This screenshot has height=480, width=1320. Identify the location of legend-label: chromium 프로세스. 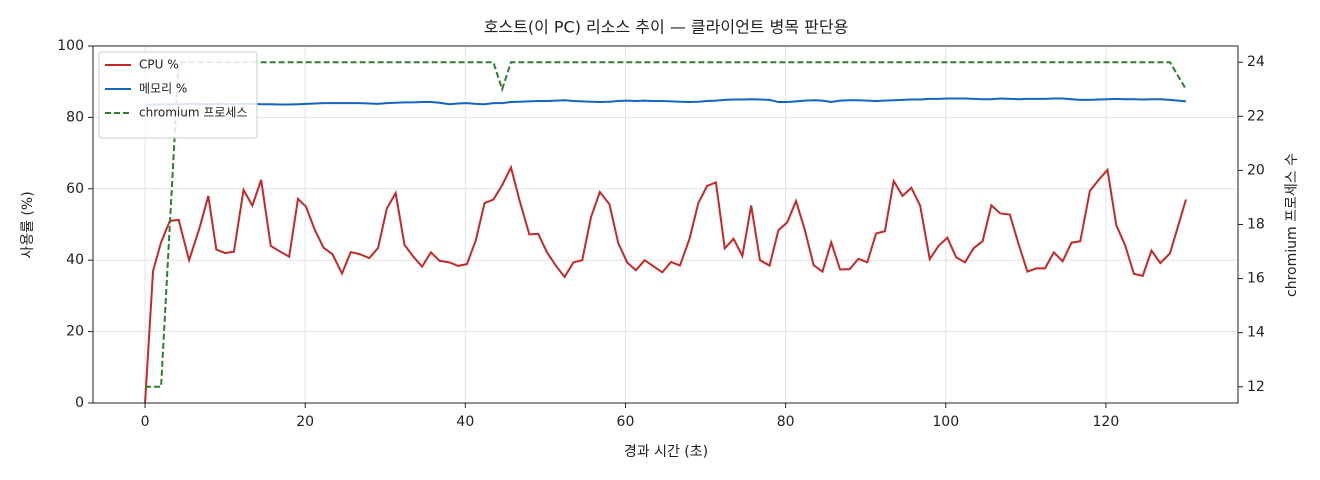
(193, 113).